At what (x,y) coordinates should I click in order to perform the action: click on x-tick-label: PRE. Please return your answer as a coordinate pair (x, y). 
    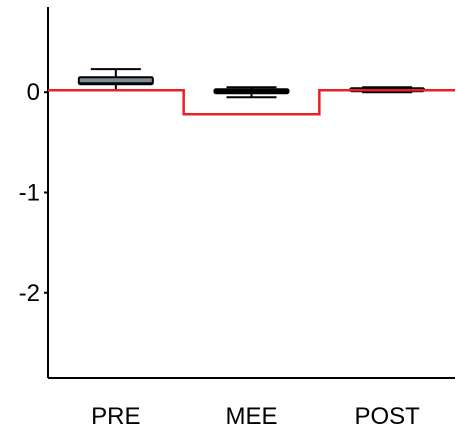
    Looking at the image, I should click on (115, 416).